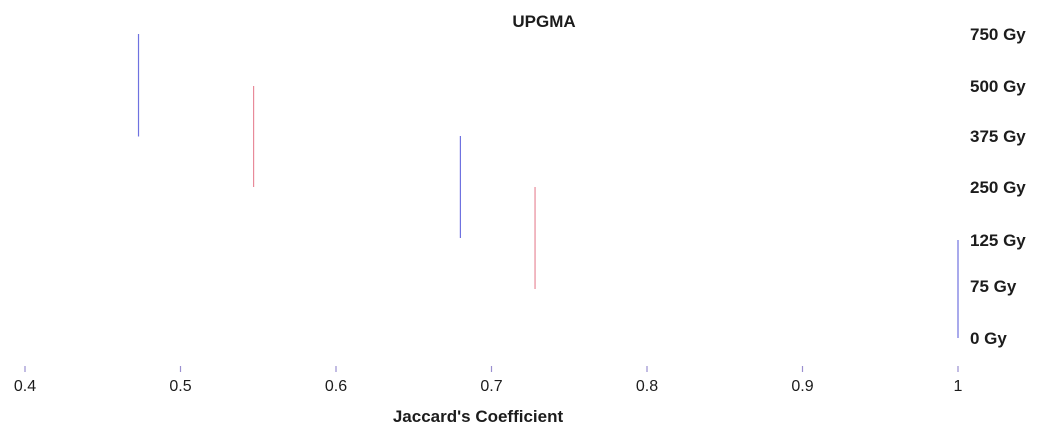 The width and height of the screenshot is (1043, 430). I want to click on chart-title: UPGMA, so click(543, 21).